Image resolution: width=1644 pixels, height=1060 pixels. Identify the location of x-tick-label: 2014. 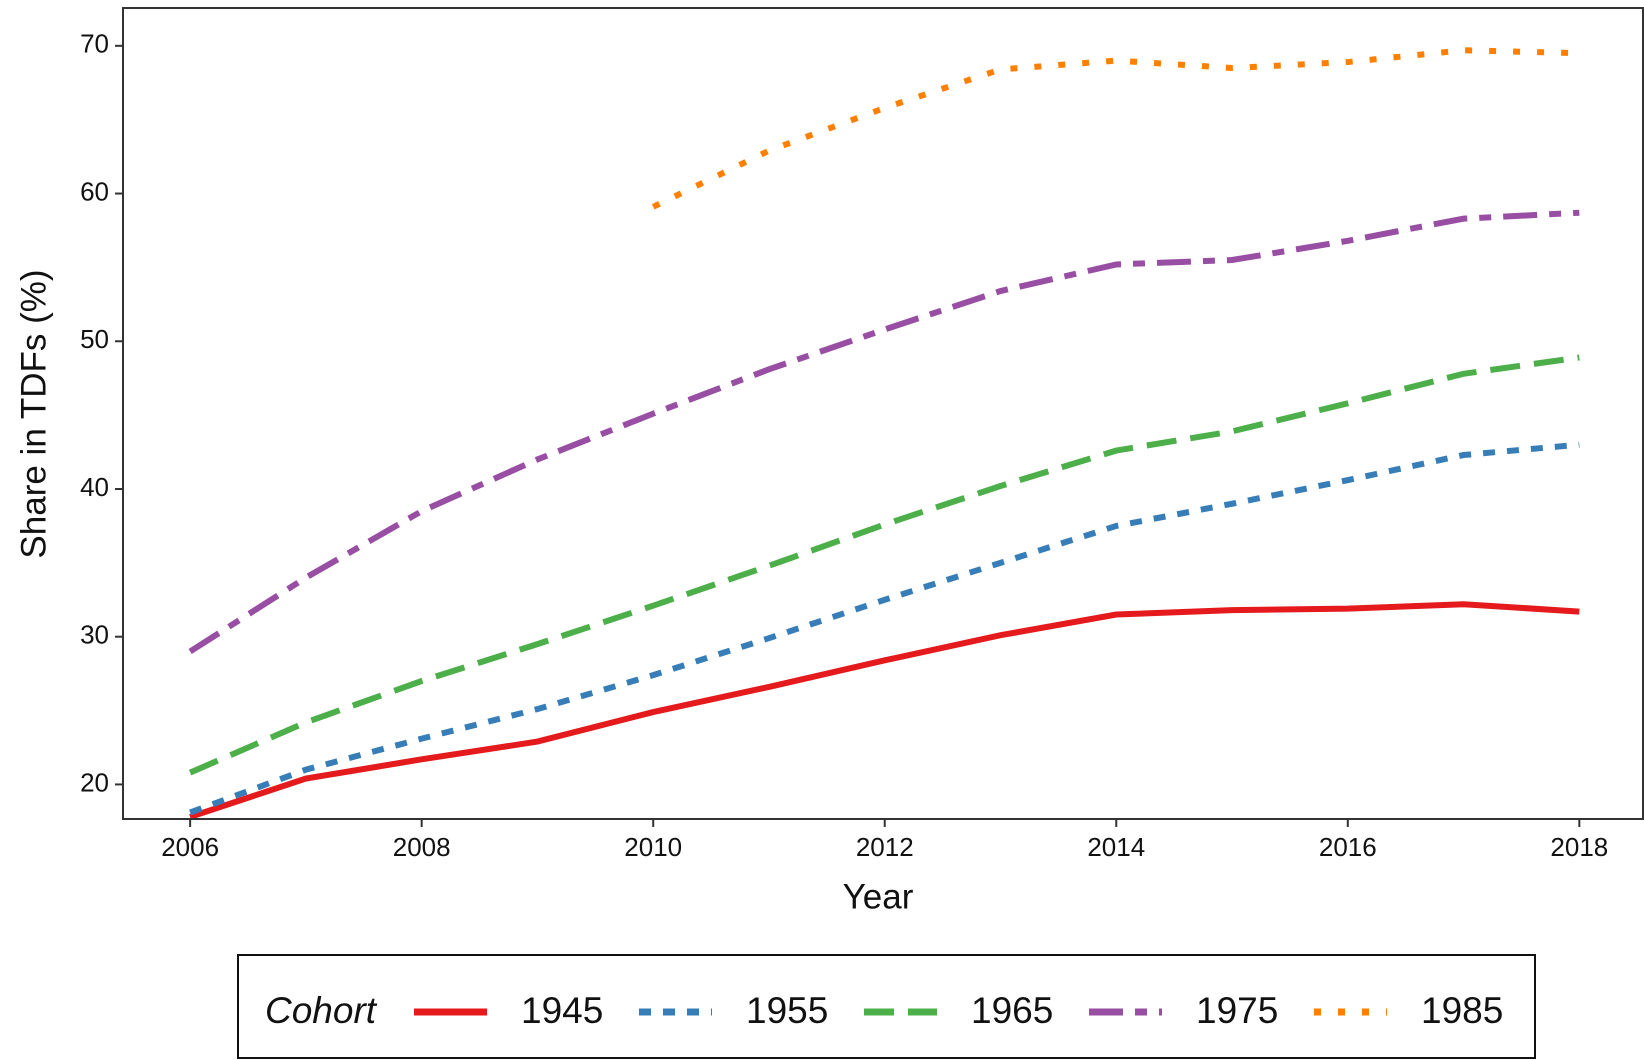
(1116, 847).